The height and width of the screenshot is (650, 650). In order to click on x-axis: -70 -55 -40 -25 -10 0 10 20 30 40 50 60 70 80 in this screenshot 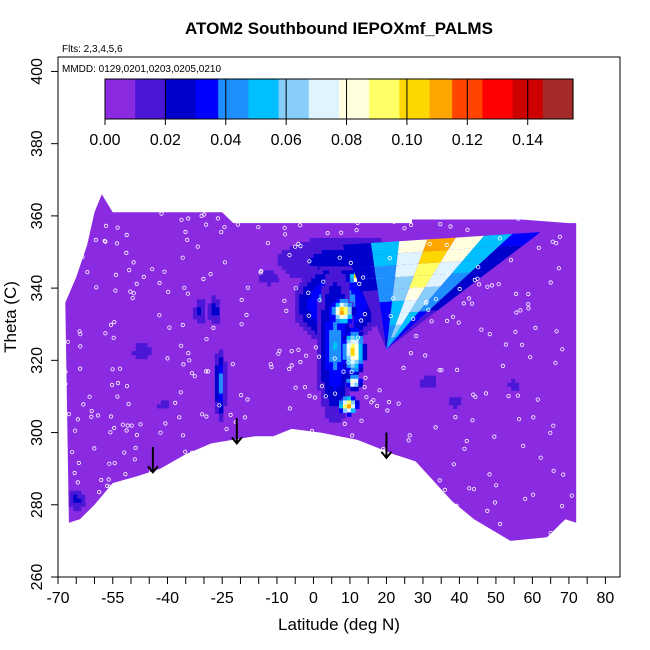, I will do `click(330, 592)`.